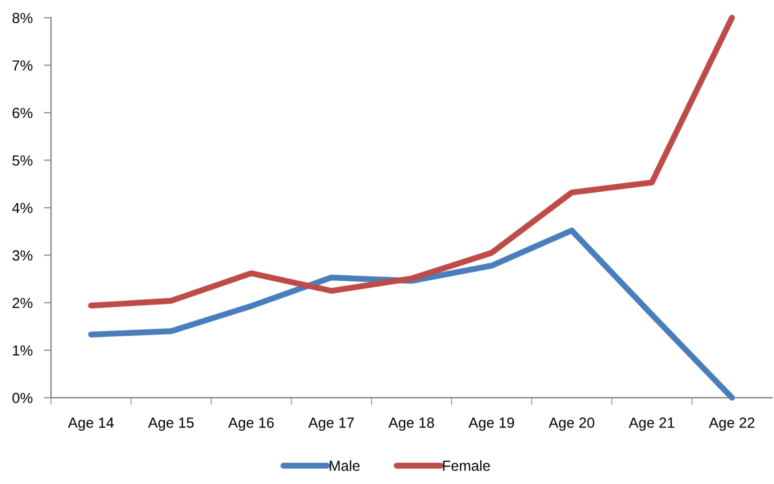 The height and width of the screenshot is (484, 774). I want to click on x-tick-label: Age 18, so click(411, 424).